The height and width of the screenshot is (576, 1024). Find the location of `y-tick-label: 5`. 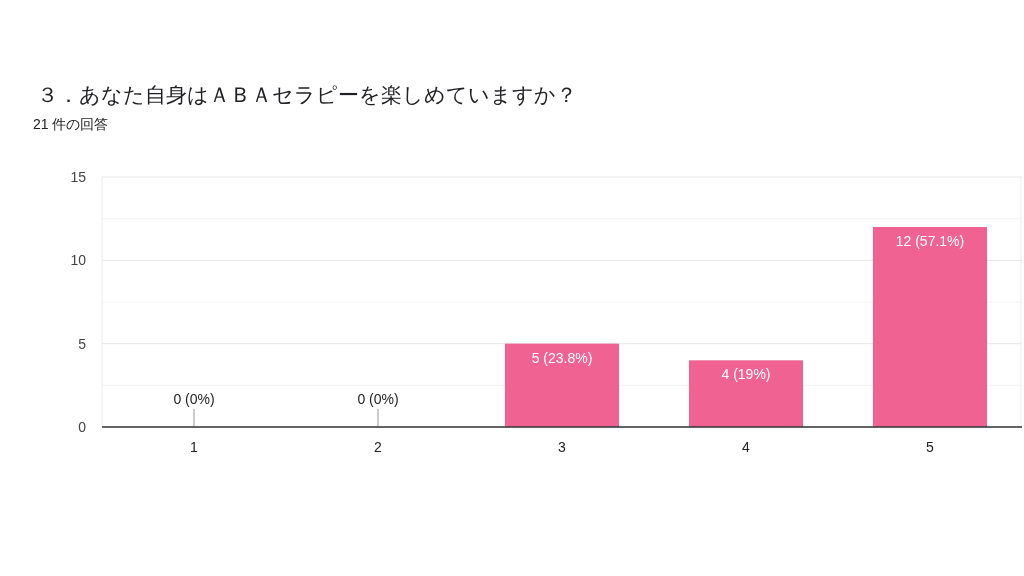

y-tick-label: 5 is located at coordinates (82, 343).